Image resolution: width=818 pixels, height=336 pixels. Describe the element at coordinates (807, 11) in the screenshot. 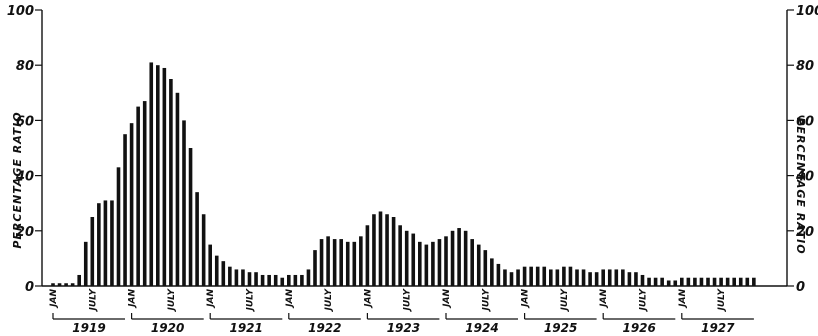

I see `y-tick-label-right: 100` at that location.